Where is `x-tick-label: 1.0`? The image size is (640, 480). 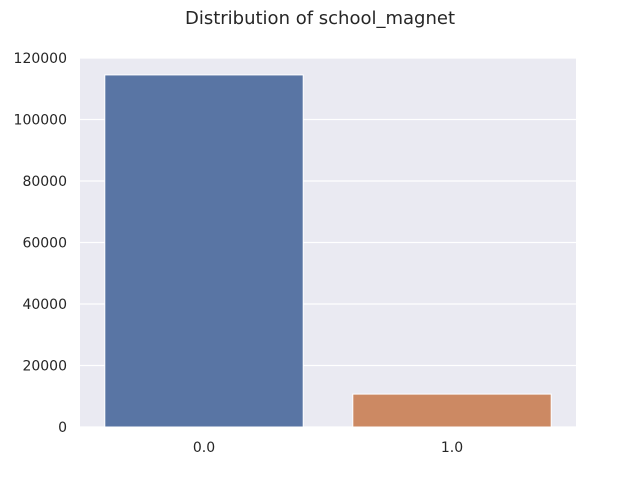 x-tick-label: 1.0 is located at coordinates (452, 448).